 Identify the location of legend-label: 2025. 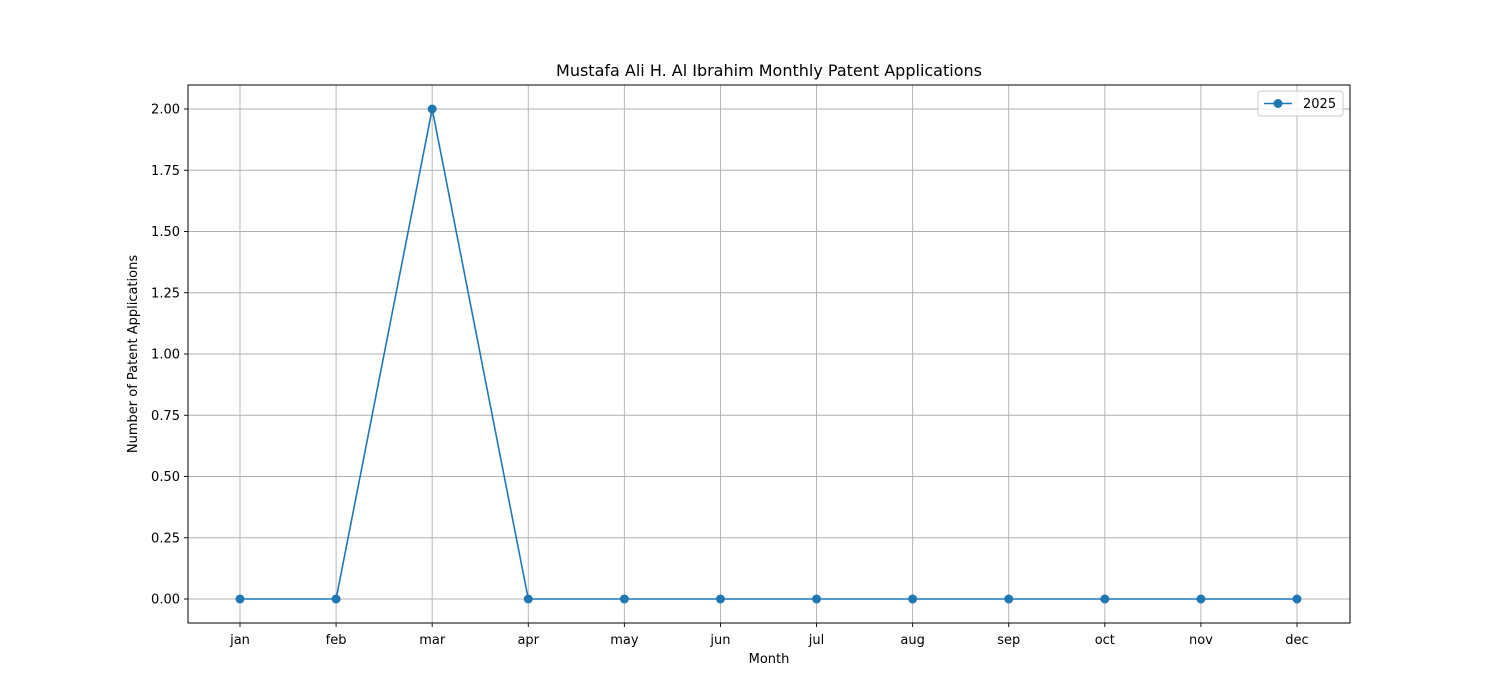
(1319, 104).